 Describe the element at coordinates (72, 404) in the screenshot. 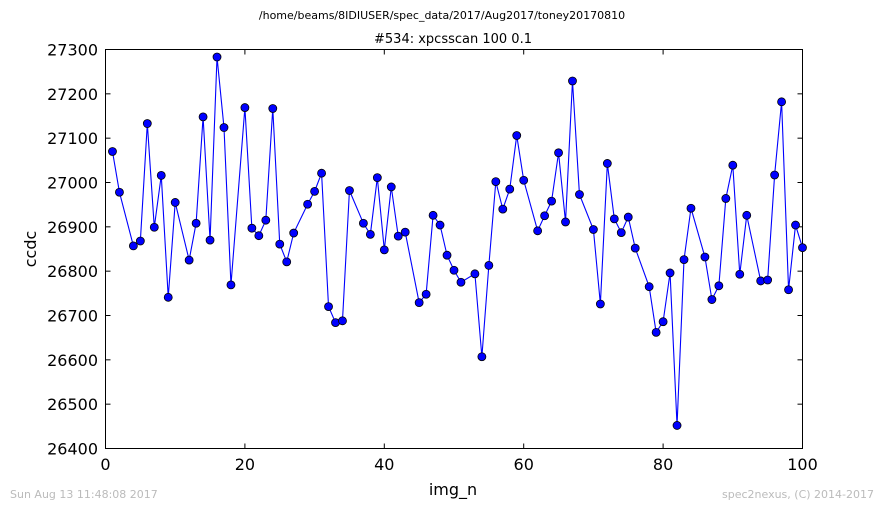

I see `y-tick-label: 26500` at that location.